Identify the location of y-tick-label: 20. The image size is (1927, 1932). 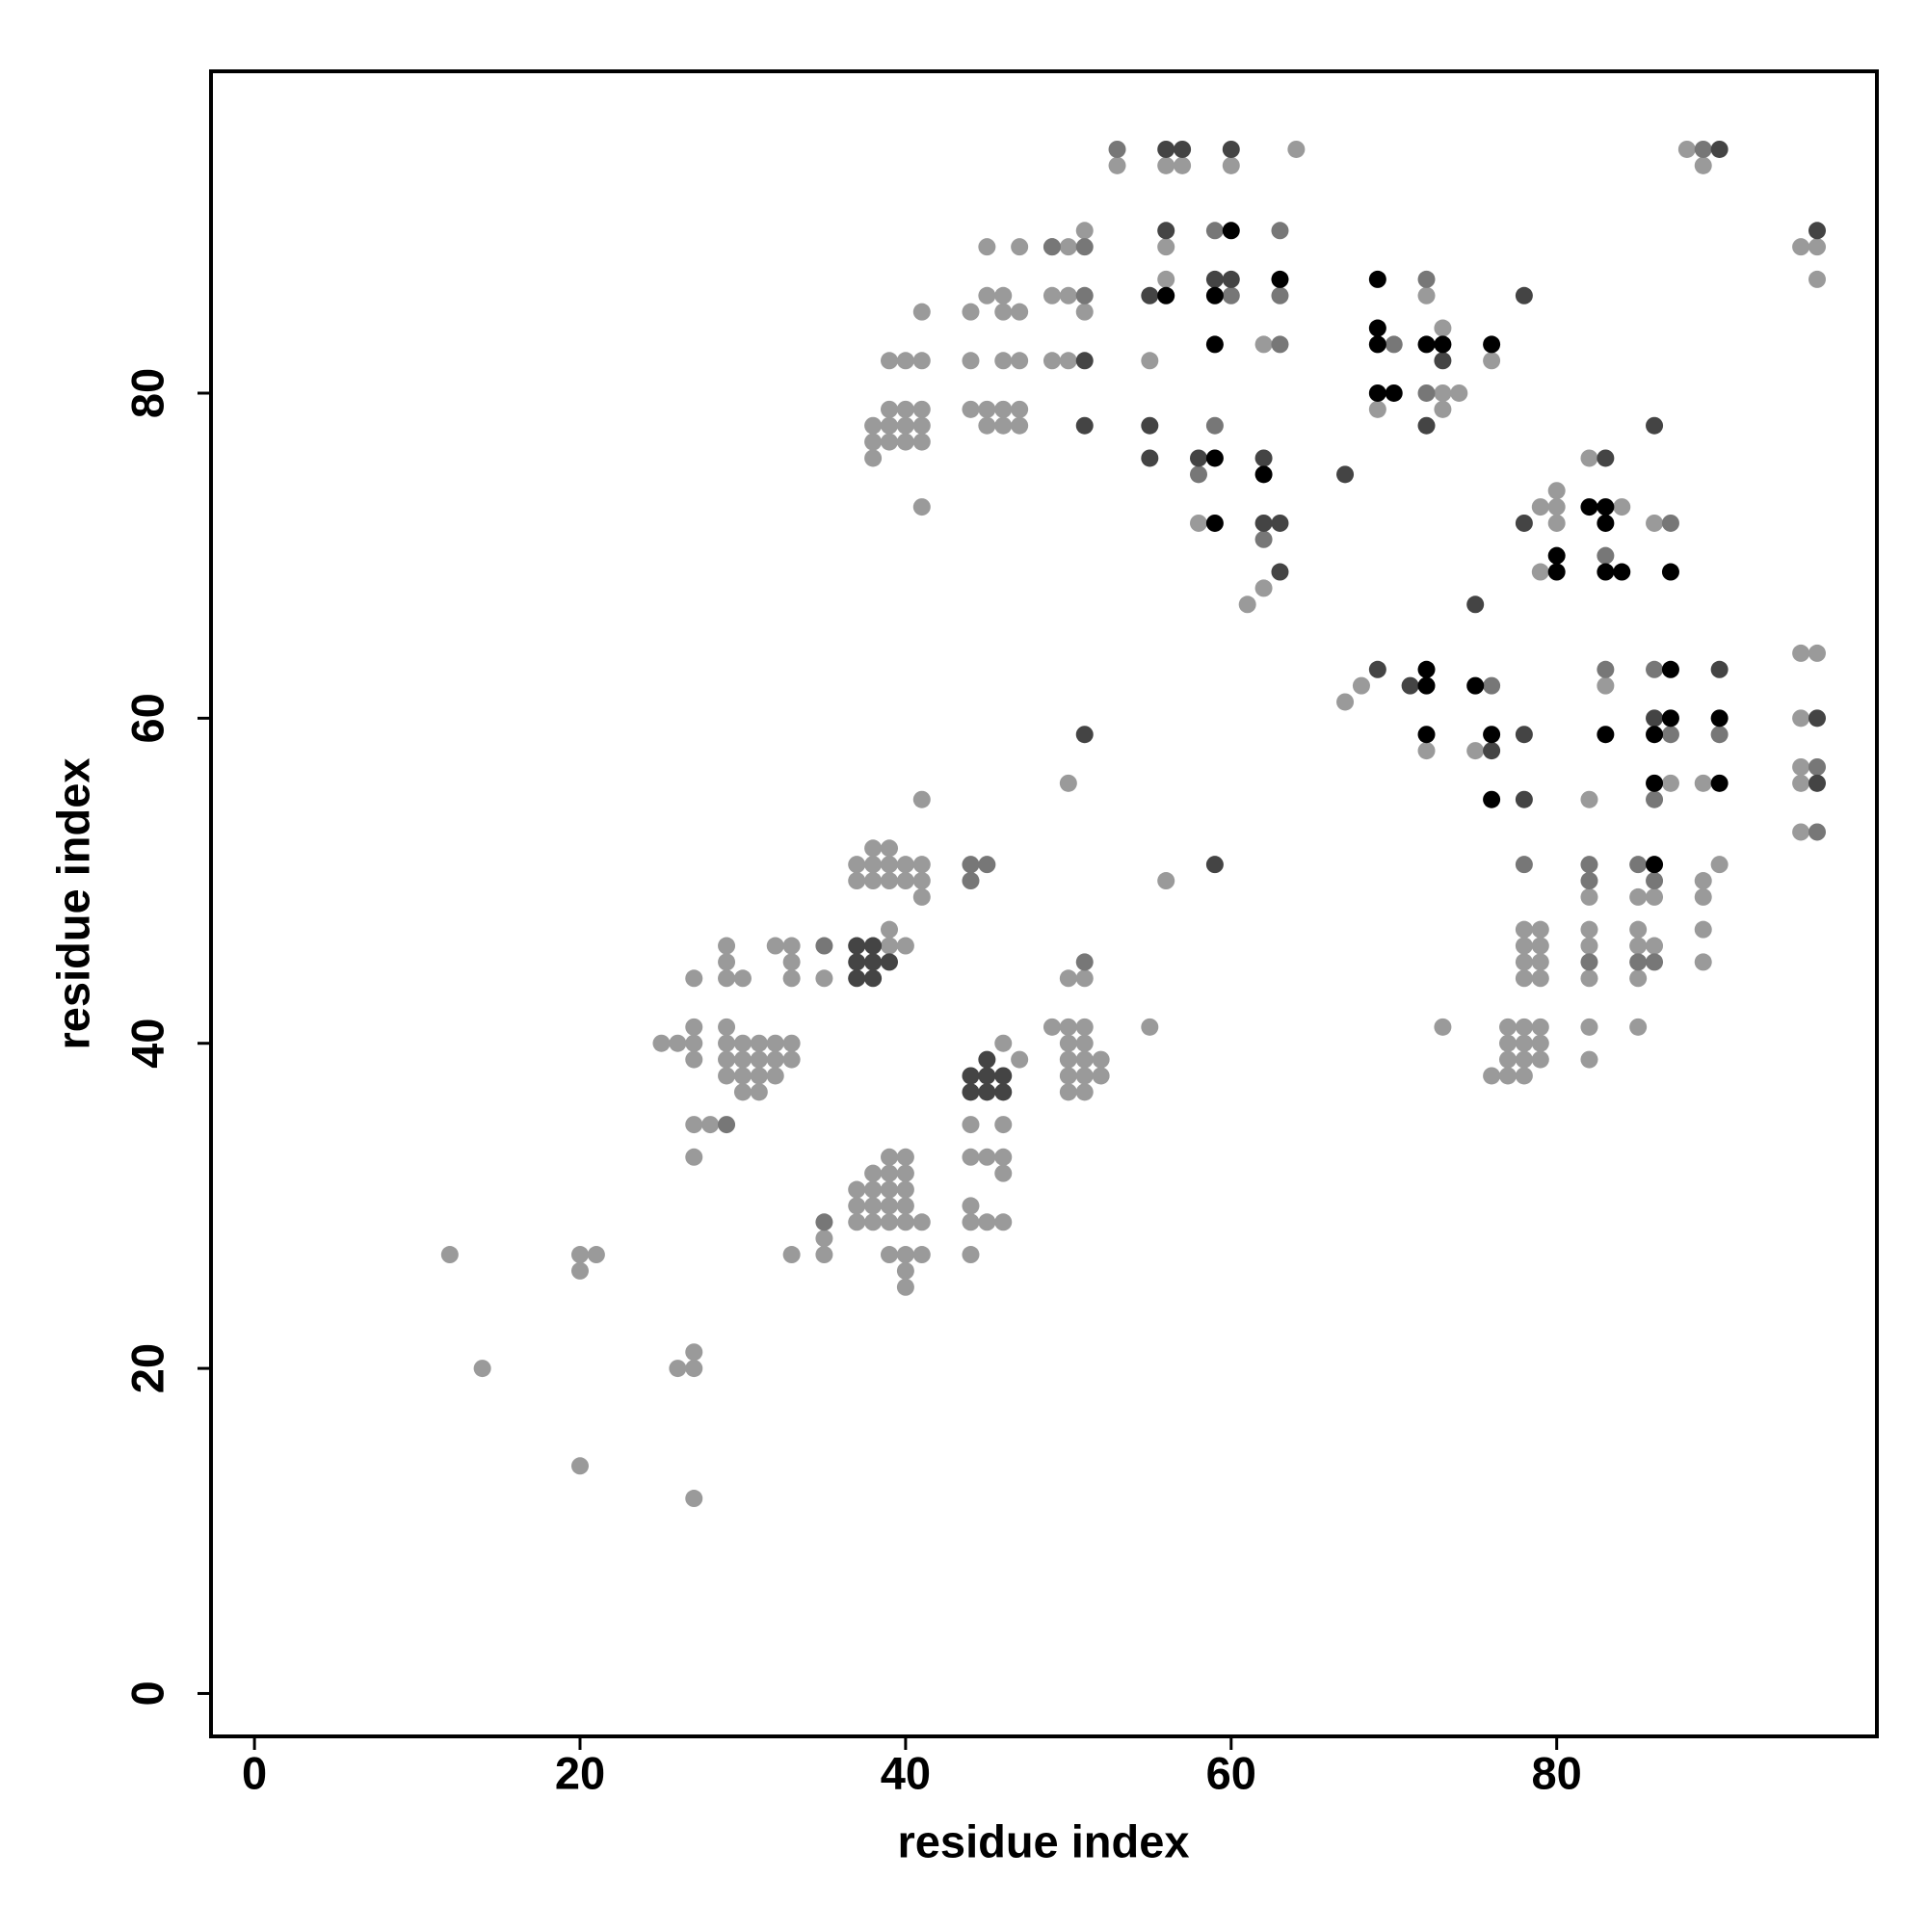
(146, 1368).